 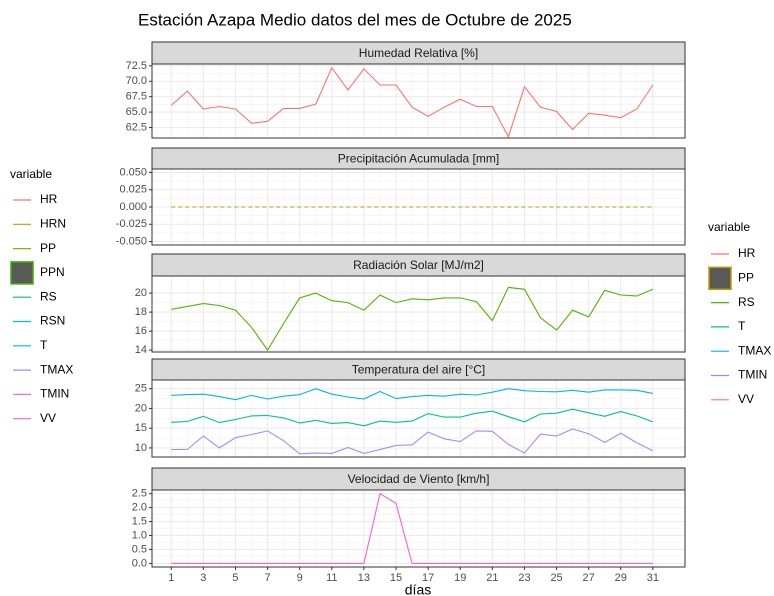 What do you see at coordinates (589, 578) in the screenshot?
I see `x-tick-label: 27` at bounding box center [589, 578].